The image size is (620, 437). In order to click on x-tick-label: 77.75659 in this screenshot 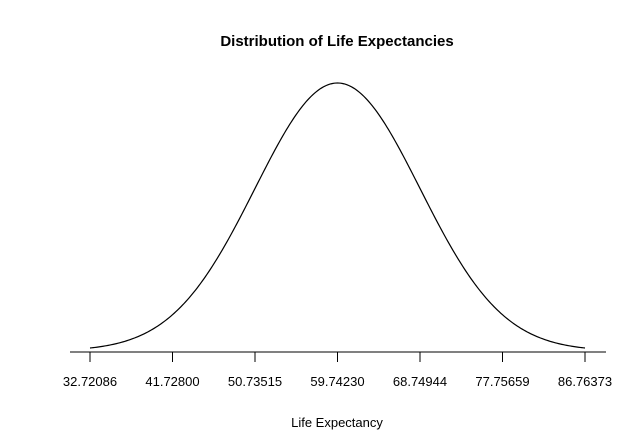, I will do `click(502, 381)`.